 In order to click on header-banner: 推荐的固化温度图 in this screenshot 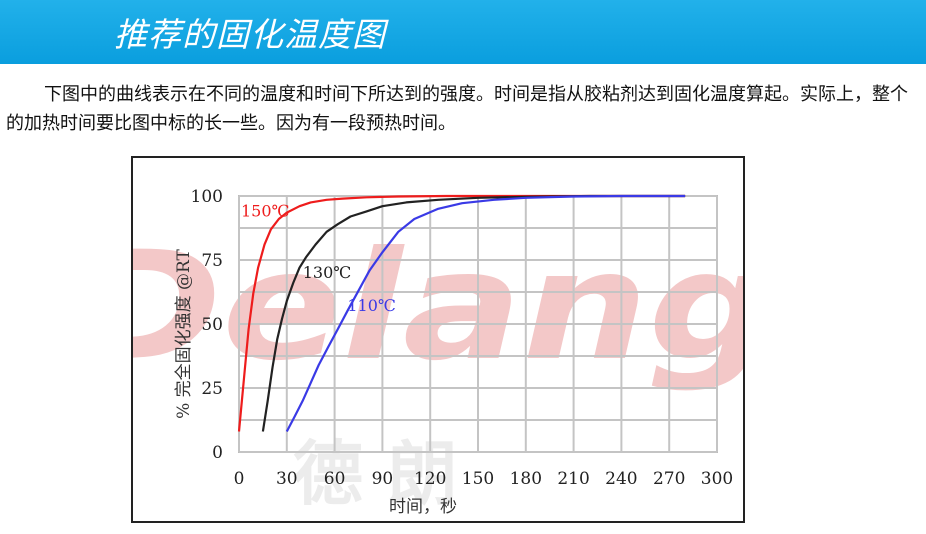, I will do `click(463, 32)`.